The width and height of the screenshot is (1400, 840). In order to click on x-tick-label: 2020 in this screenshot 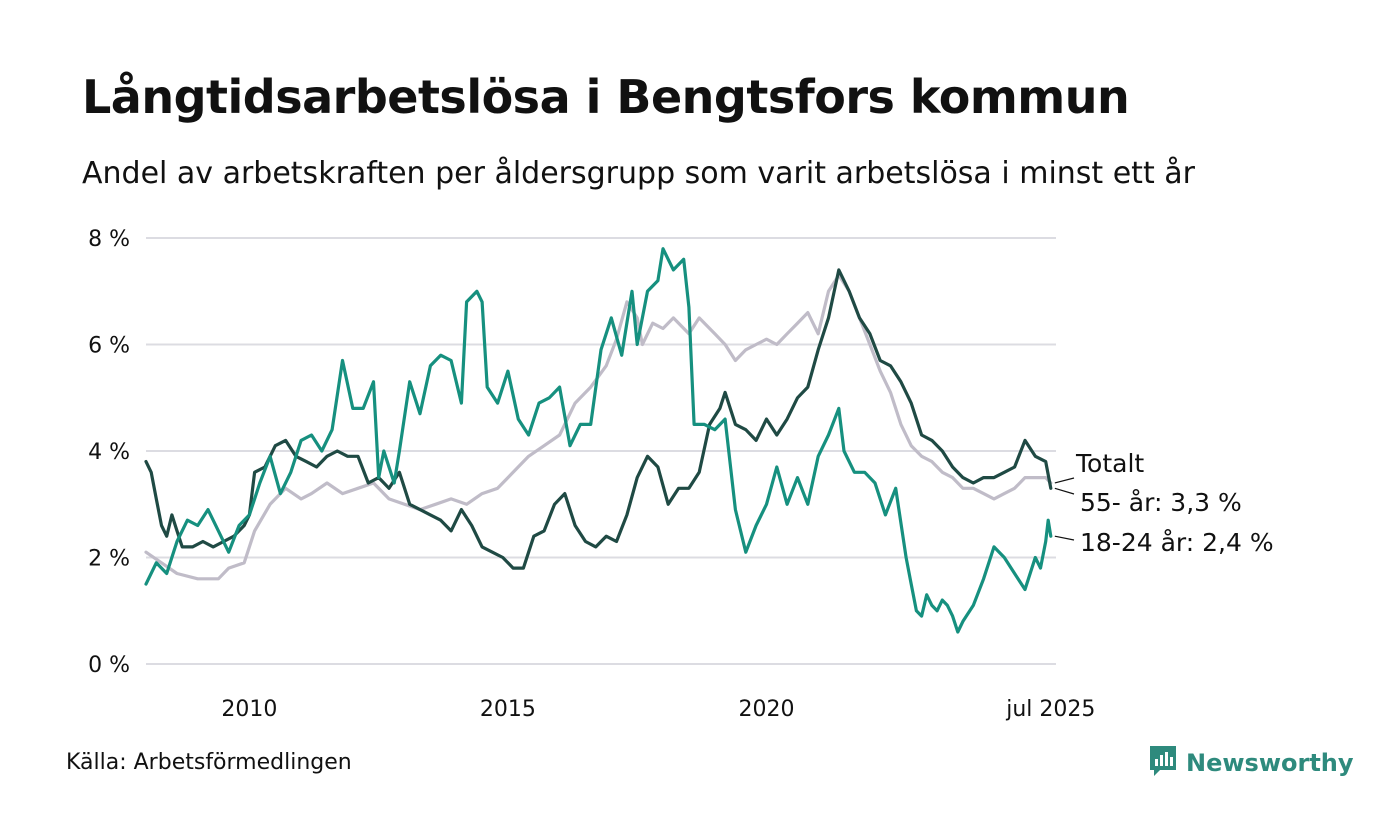, I will do `click(766, 709)`.